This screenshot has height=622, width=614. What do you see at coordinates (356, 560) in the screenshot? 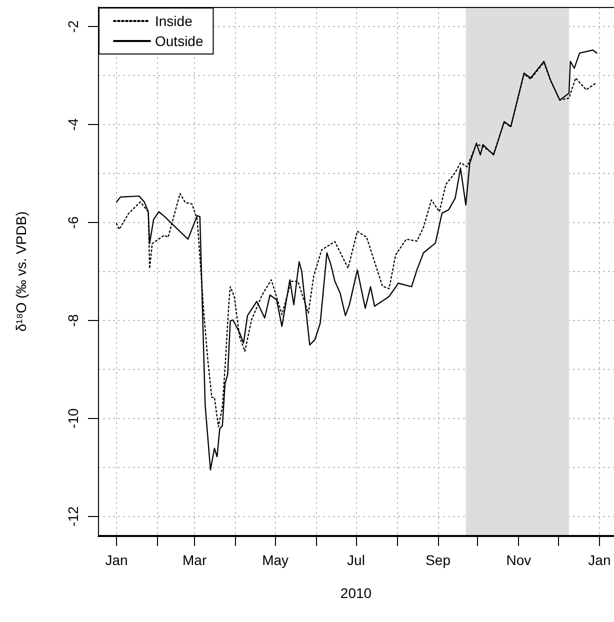
I see `x-tick-label: Jul` at bounding box center [356, 560].